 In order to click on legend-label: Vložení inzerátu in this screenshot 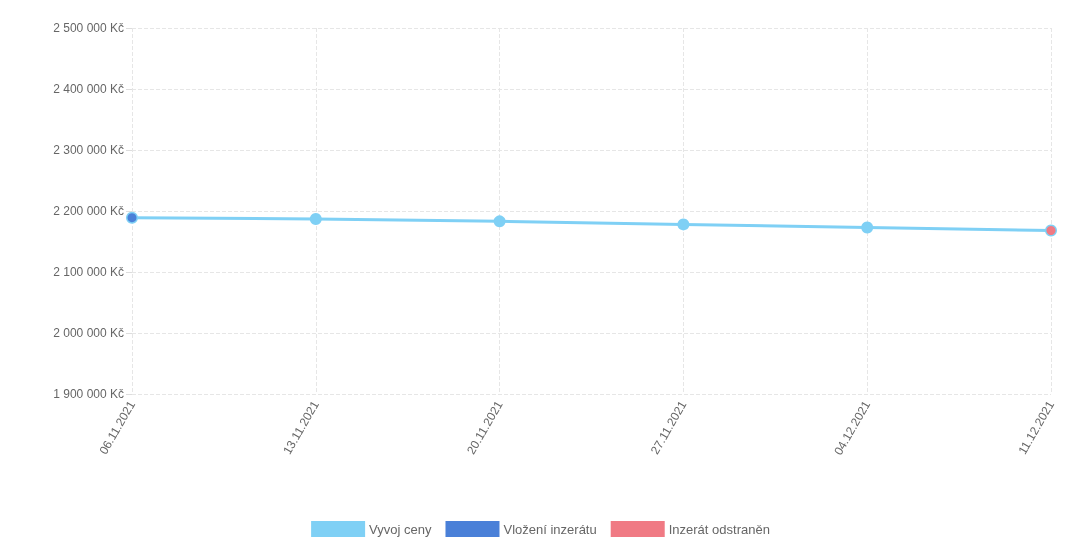, I will do `click(550, 529)`.